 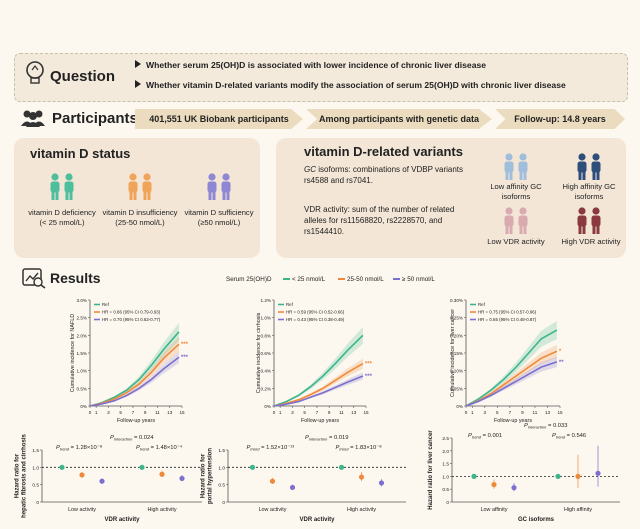 I want to click on y-tick-label: 0.5%, so click(x=82, y=388).